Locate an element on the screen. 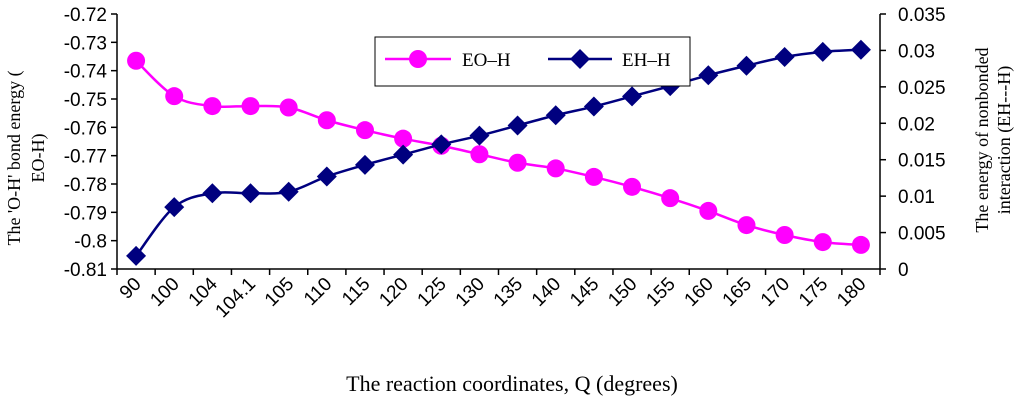  y-right-tick-label: 0.015 is located at coordinates (922, 161).